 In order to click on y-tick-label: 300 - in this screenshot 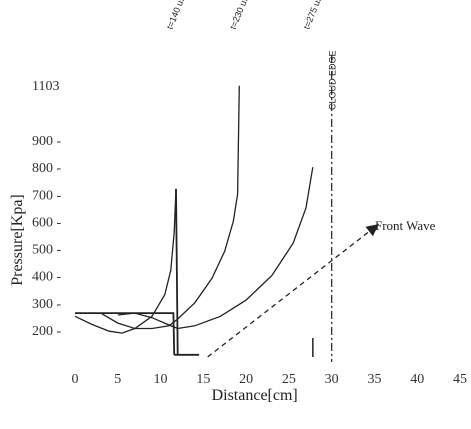, I will do `click(47, 304)`.